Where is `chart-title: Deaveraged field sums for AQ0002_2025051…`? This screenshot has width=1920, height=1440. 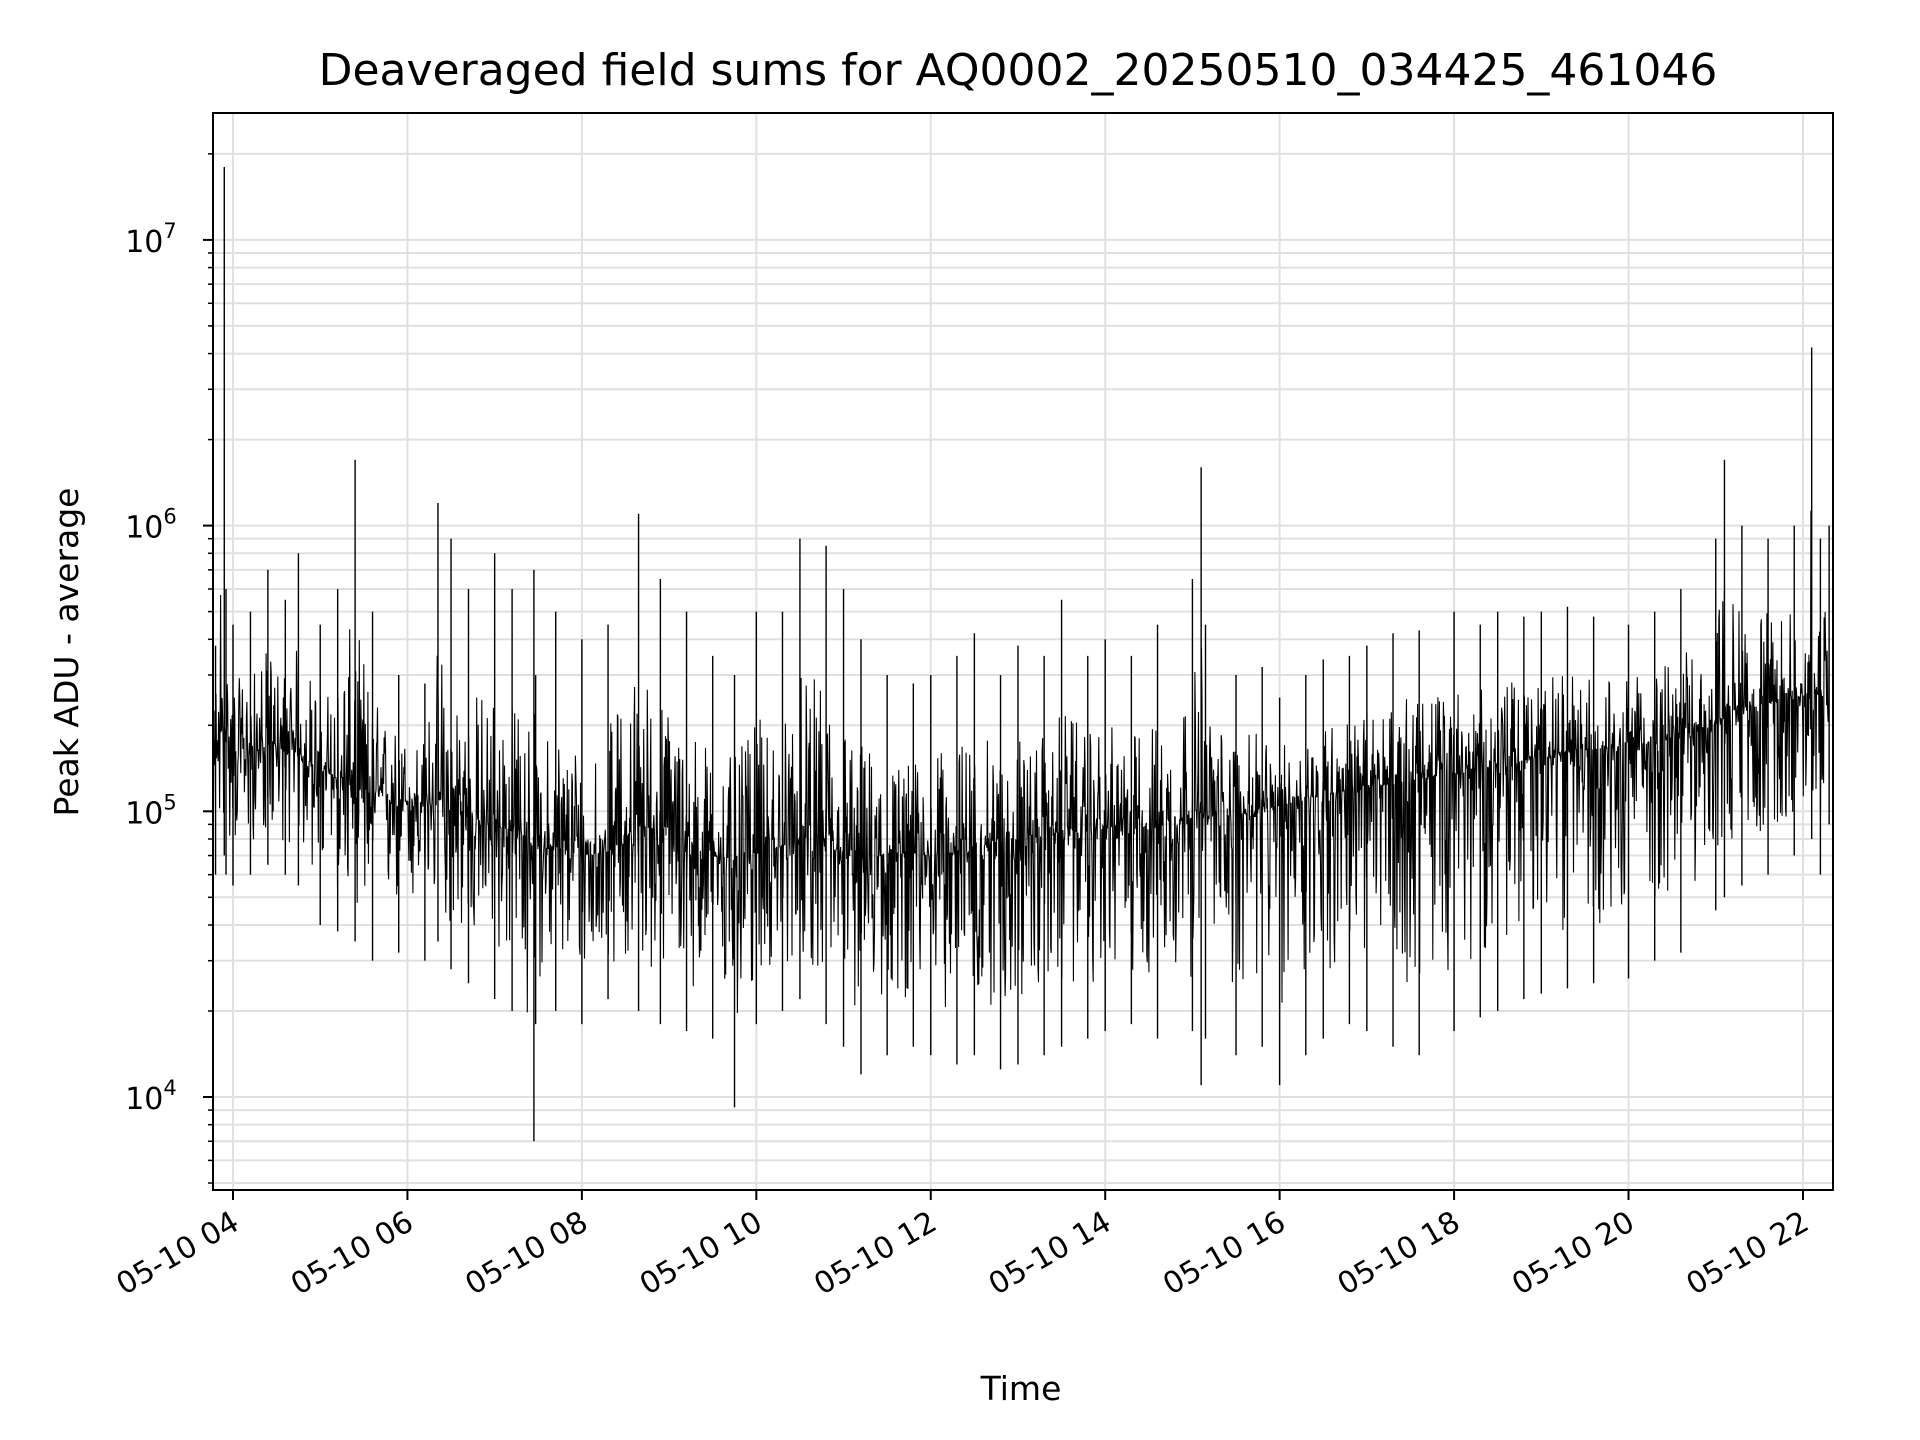
chart-title: Deaveraged field sums for AQ0002_2025051… is located at coordinates (1018, 70).